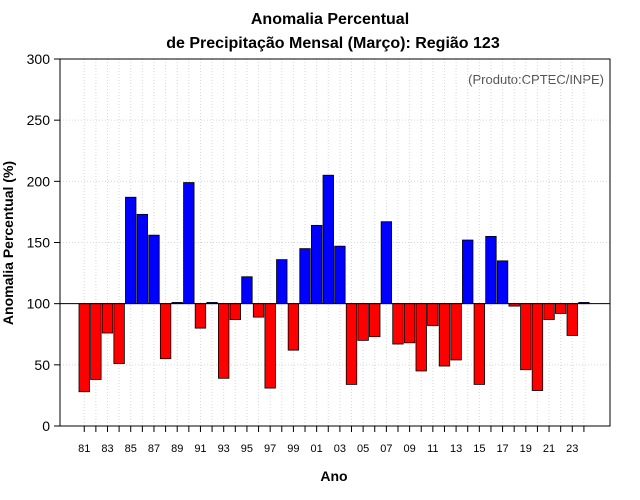  I want to click on x-tick-label: 15, so click(479, 449).